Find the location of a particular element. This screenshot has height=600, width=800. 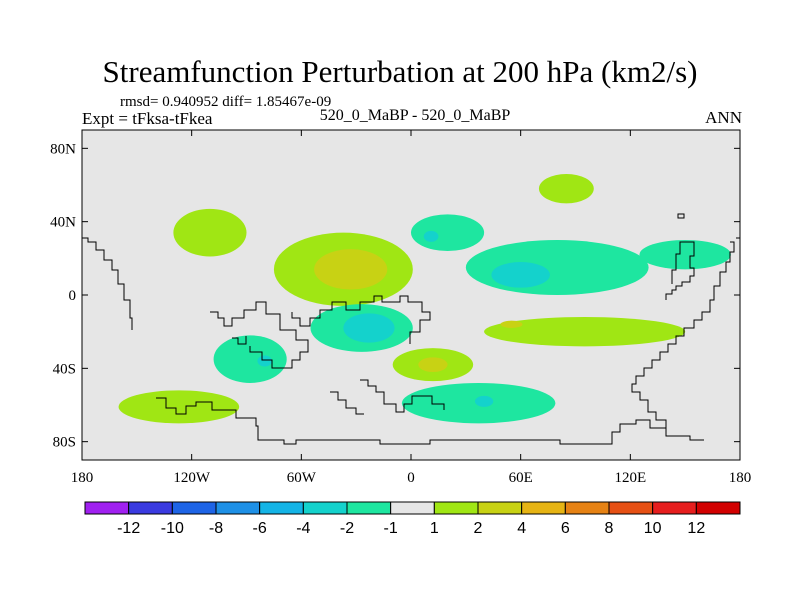

colorbar-label: -8 is located at coordinates (216, 528).